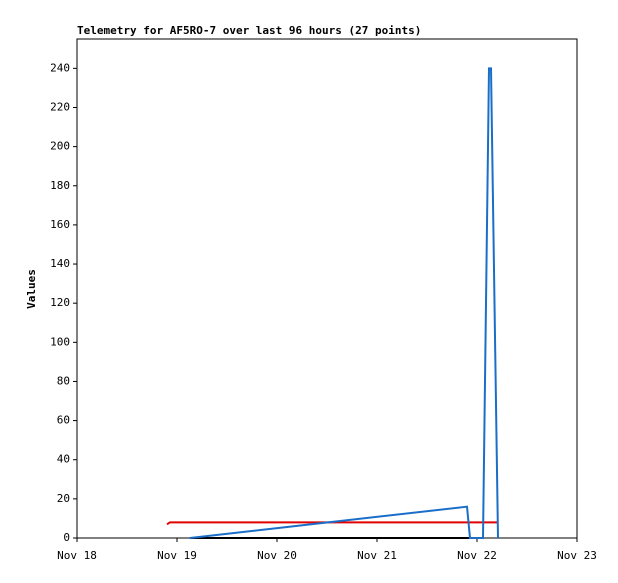 The image size is (618, 583). Describe the element at coordinates (60, 185) in the screenshot. I see `y-tick-label: 180` at that location.